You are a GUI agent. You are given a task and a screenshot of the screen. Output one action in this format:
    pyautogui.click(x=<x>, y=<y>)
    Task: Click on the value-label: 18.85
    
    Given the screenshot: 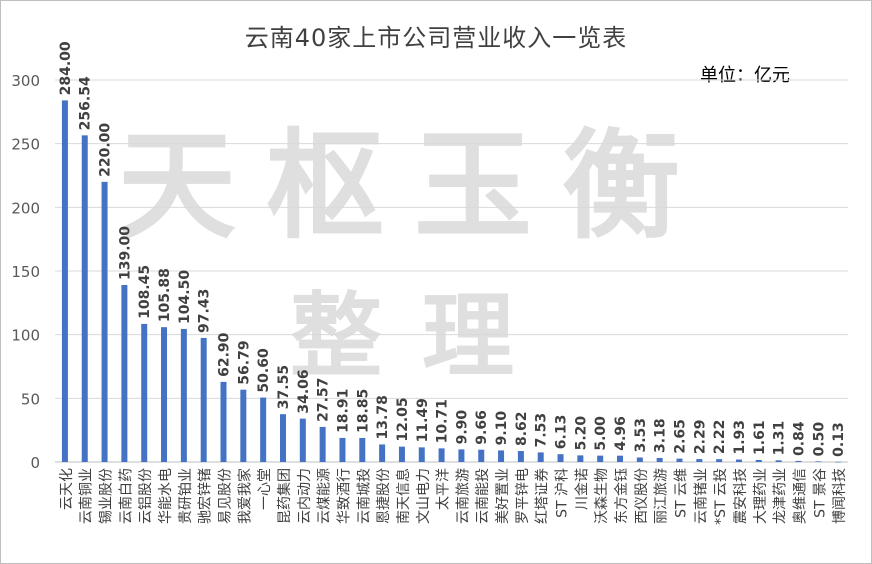 What is the action you would take?
    pyautogui.click(x=363, y=411)
    